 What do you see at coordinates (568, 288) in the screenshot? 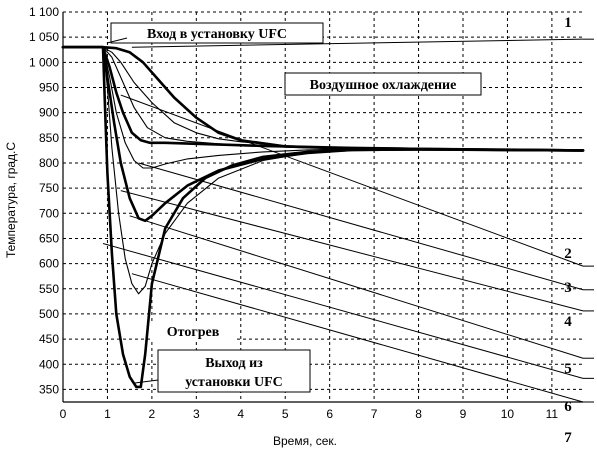
I see `curve-label-3: 3` at bounding box center [568, 288].